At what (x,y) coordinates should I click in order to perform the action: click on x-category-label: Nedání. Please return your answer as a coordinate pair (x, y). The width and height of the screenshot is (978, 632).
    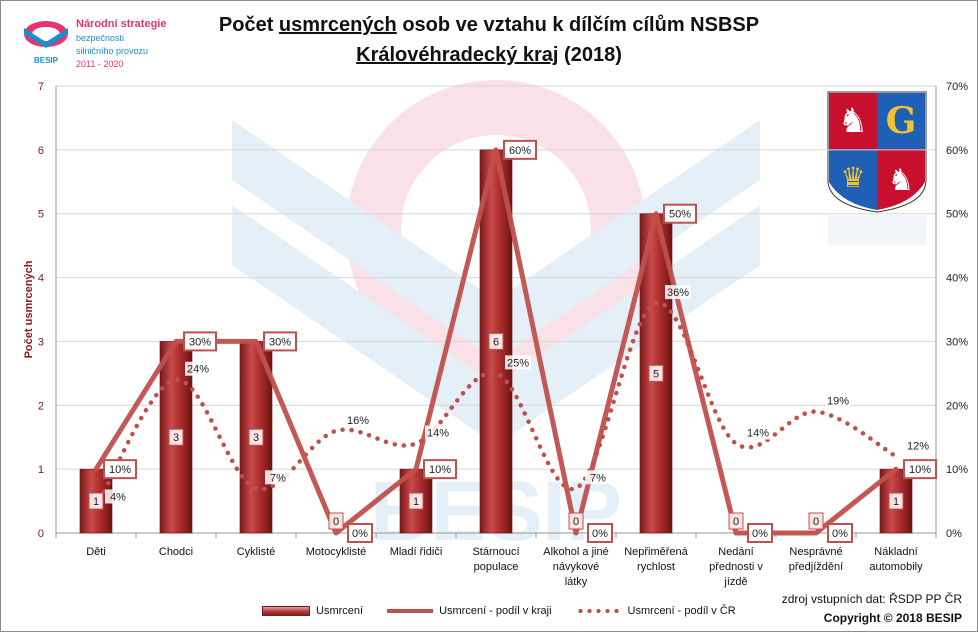
    Looking at the image, I should click on (735, 552).